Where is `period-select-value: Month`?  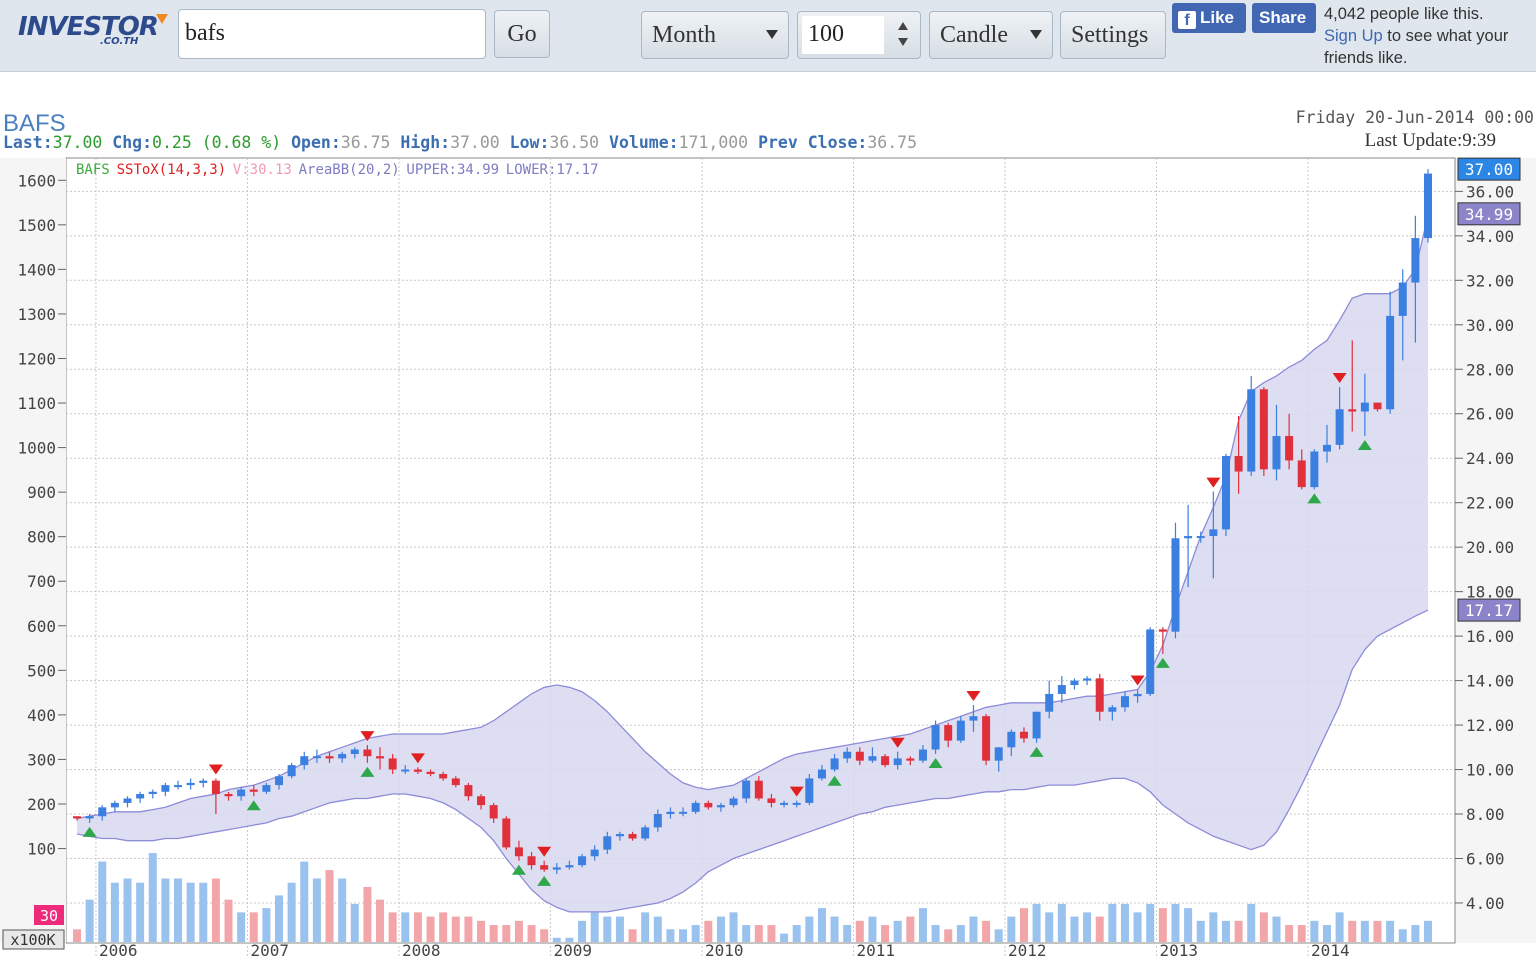 period-select-value: Month is located at coordinates (684, 35).